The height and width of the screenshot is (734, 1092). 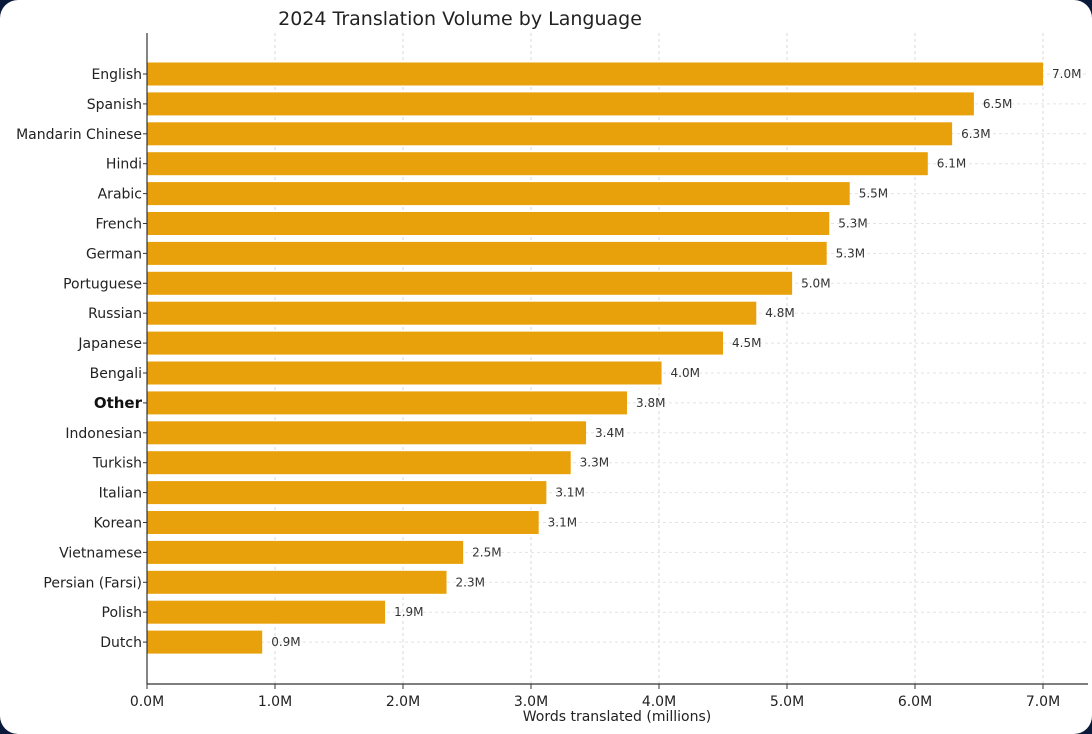 I want to click on bar-polish, so click(x=266, y=612).